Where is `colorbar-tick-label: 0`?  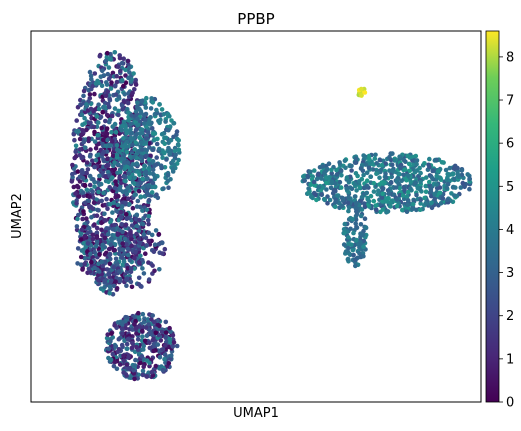
colorbar-tick-label: 0 is located at coordinates (510, 403).